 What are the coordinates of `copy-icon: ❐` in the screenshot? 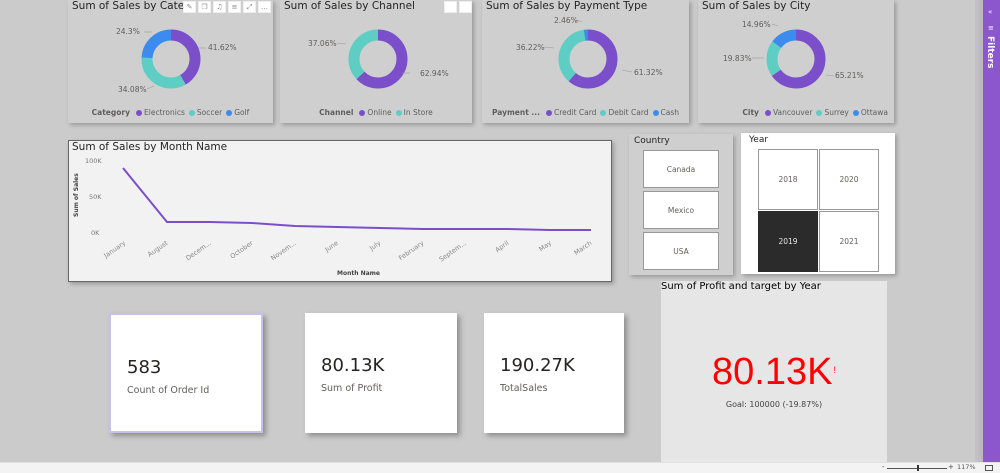 It's located at (204, 7).